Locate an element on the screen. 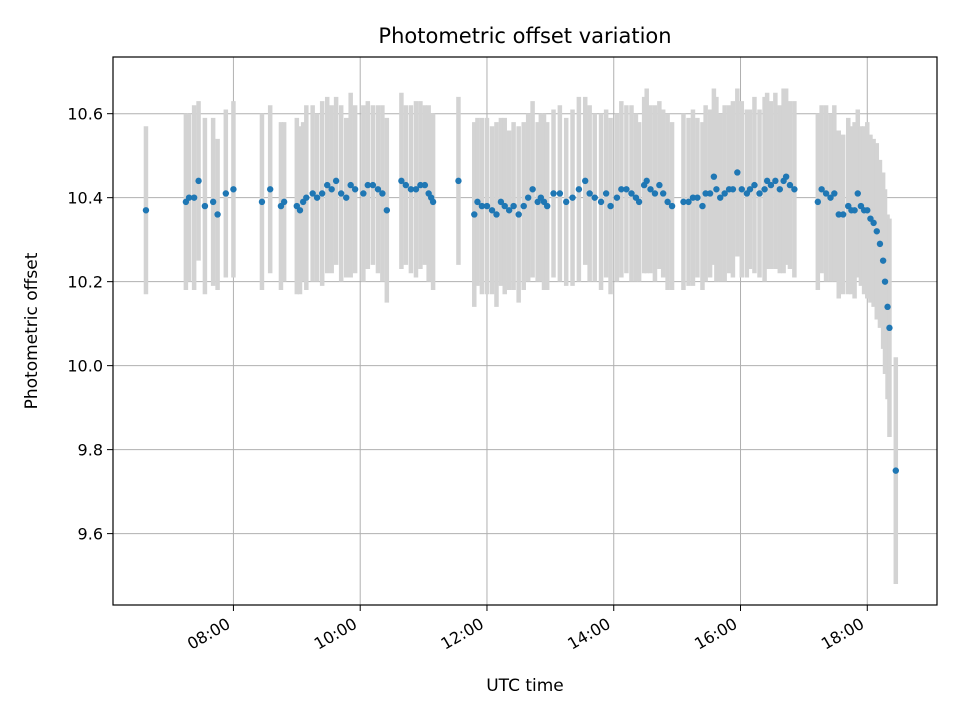 Image resolution: width=960 pixels, height=720 pixels. y-tick-label: 10.0 is located at coordinates (85, 366).